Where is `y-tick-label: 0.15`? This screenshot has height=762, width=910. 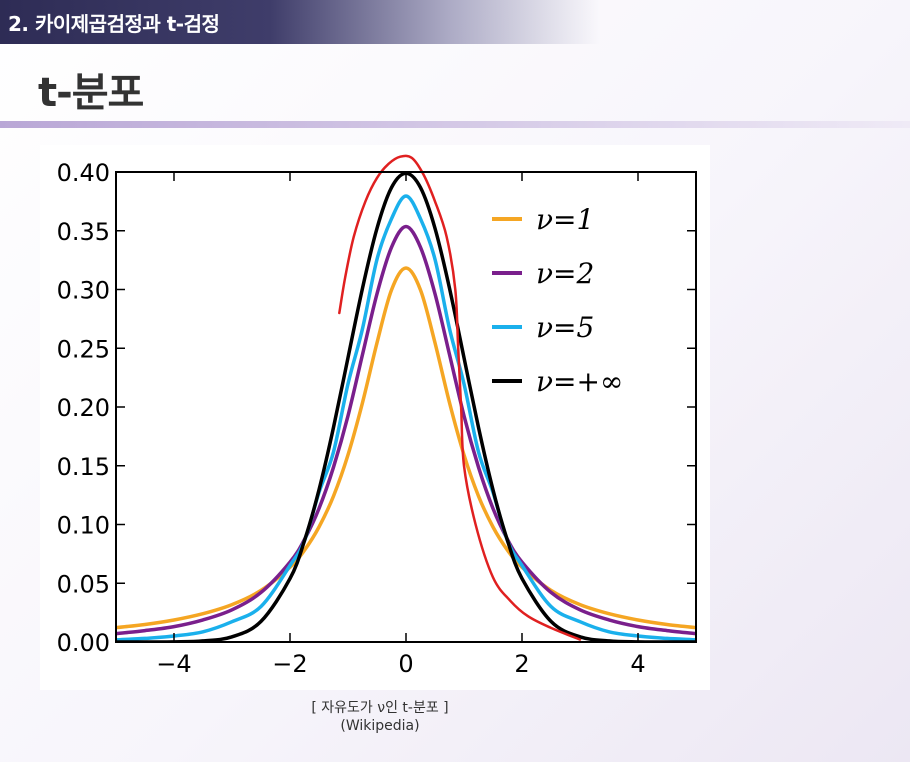
y-tick-label: 0.15 is located at coordinates (83, 467).